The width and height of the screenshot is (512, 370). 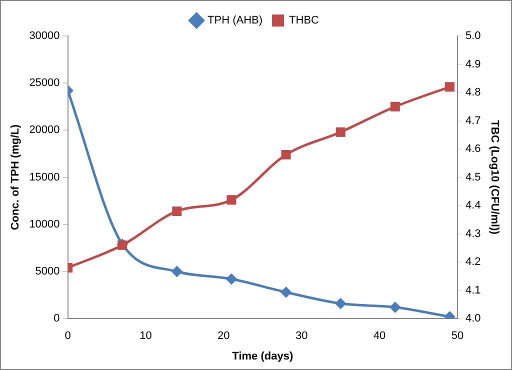 What do you see at coordinates (16, 177) in the screenshot?
I see `y-axis-title: Conc. of TPH (mg/L)` at bounding box center [16, 177].